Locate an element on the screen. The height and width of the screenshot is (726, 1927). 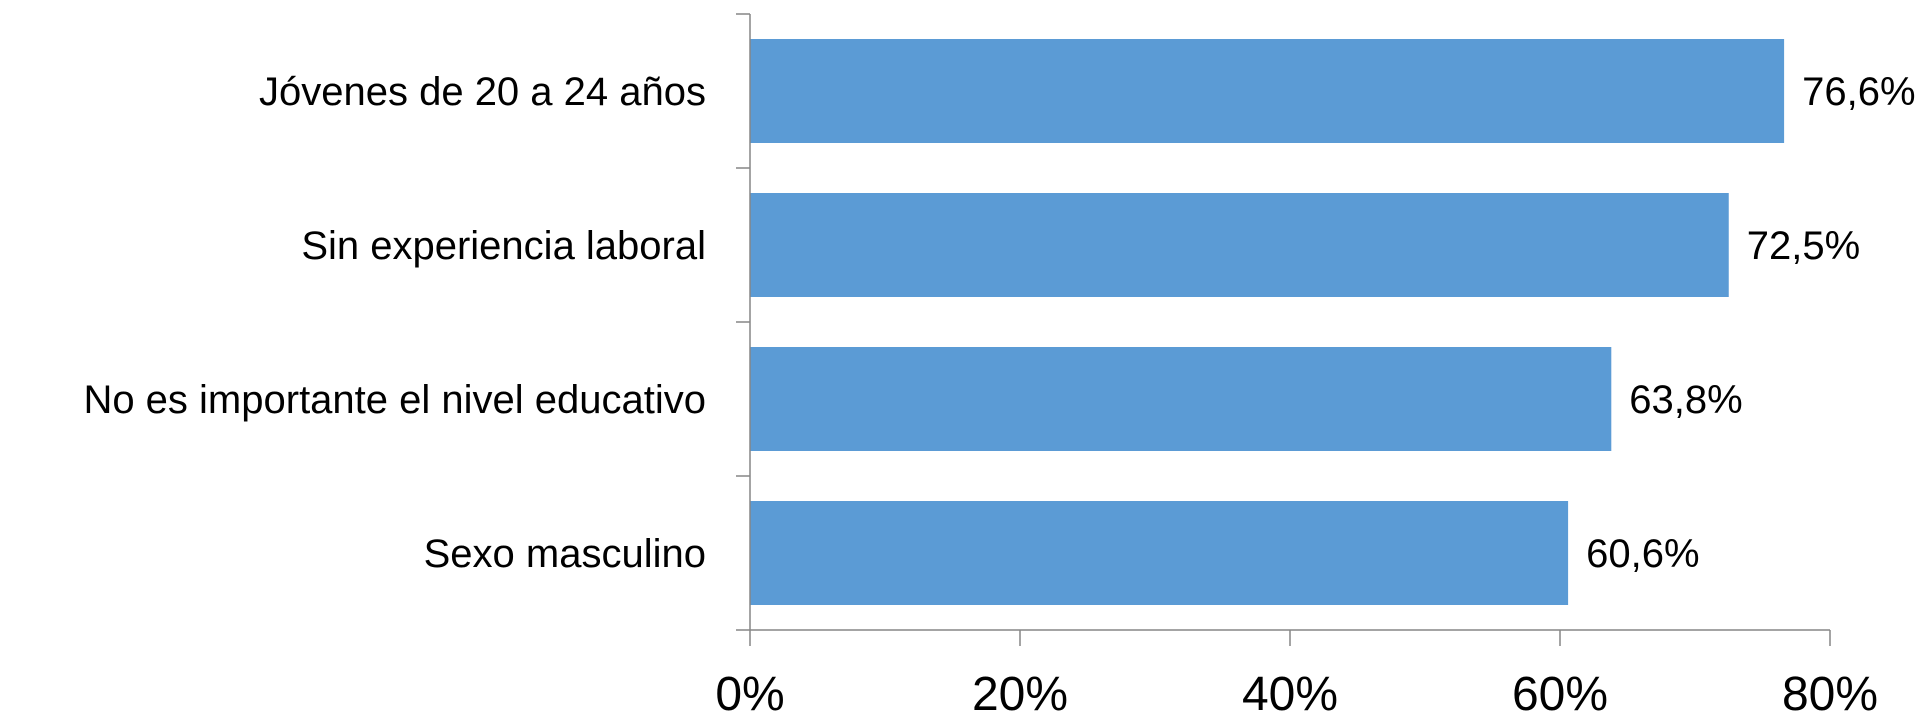
x-tick-label: 0% is located at coordinates (749, 694).